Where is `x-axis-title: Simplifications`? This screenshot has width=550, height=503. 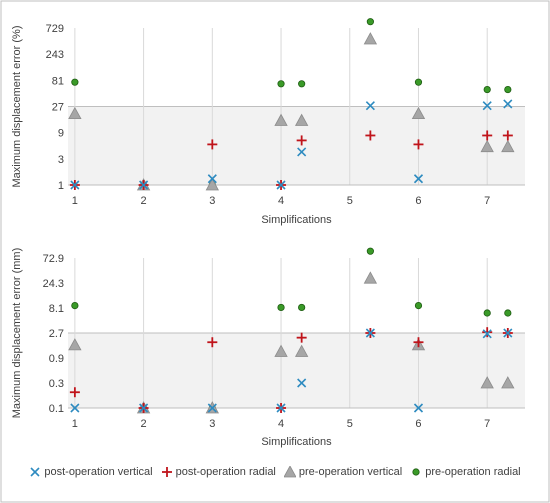
x-axis-title: Simplifications is located at coordinates (296, 220).